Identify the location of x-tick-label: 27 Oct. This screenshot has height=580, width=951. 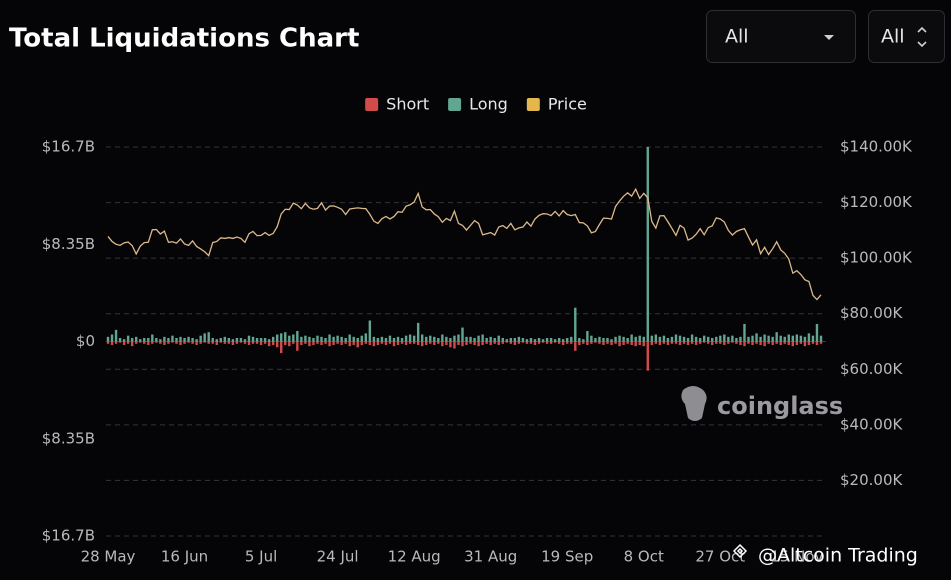
(720, 557).